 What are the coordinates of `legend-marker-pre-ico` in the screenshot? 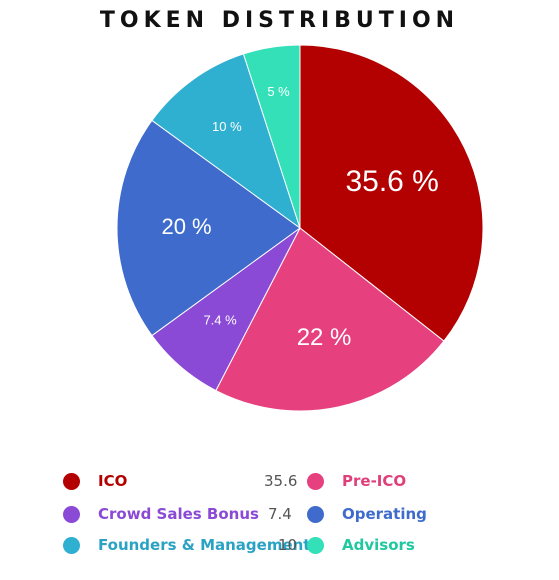 It's located at (315, 481).